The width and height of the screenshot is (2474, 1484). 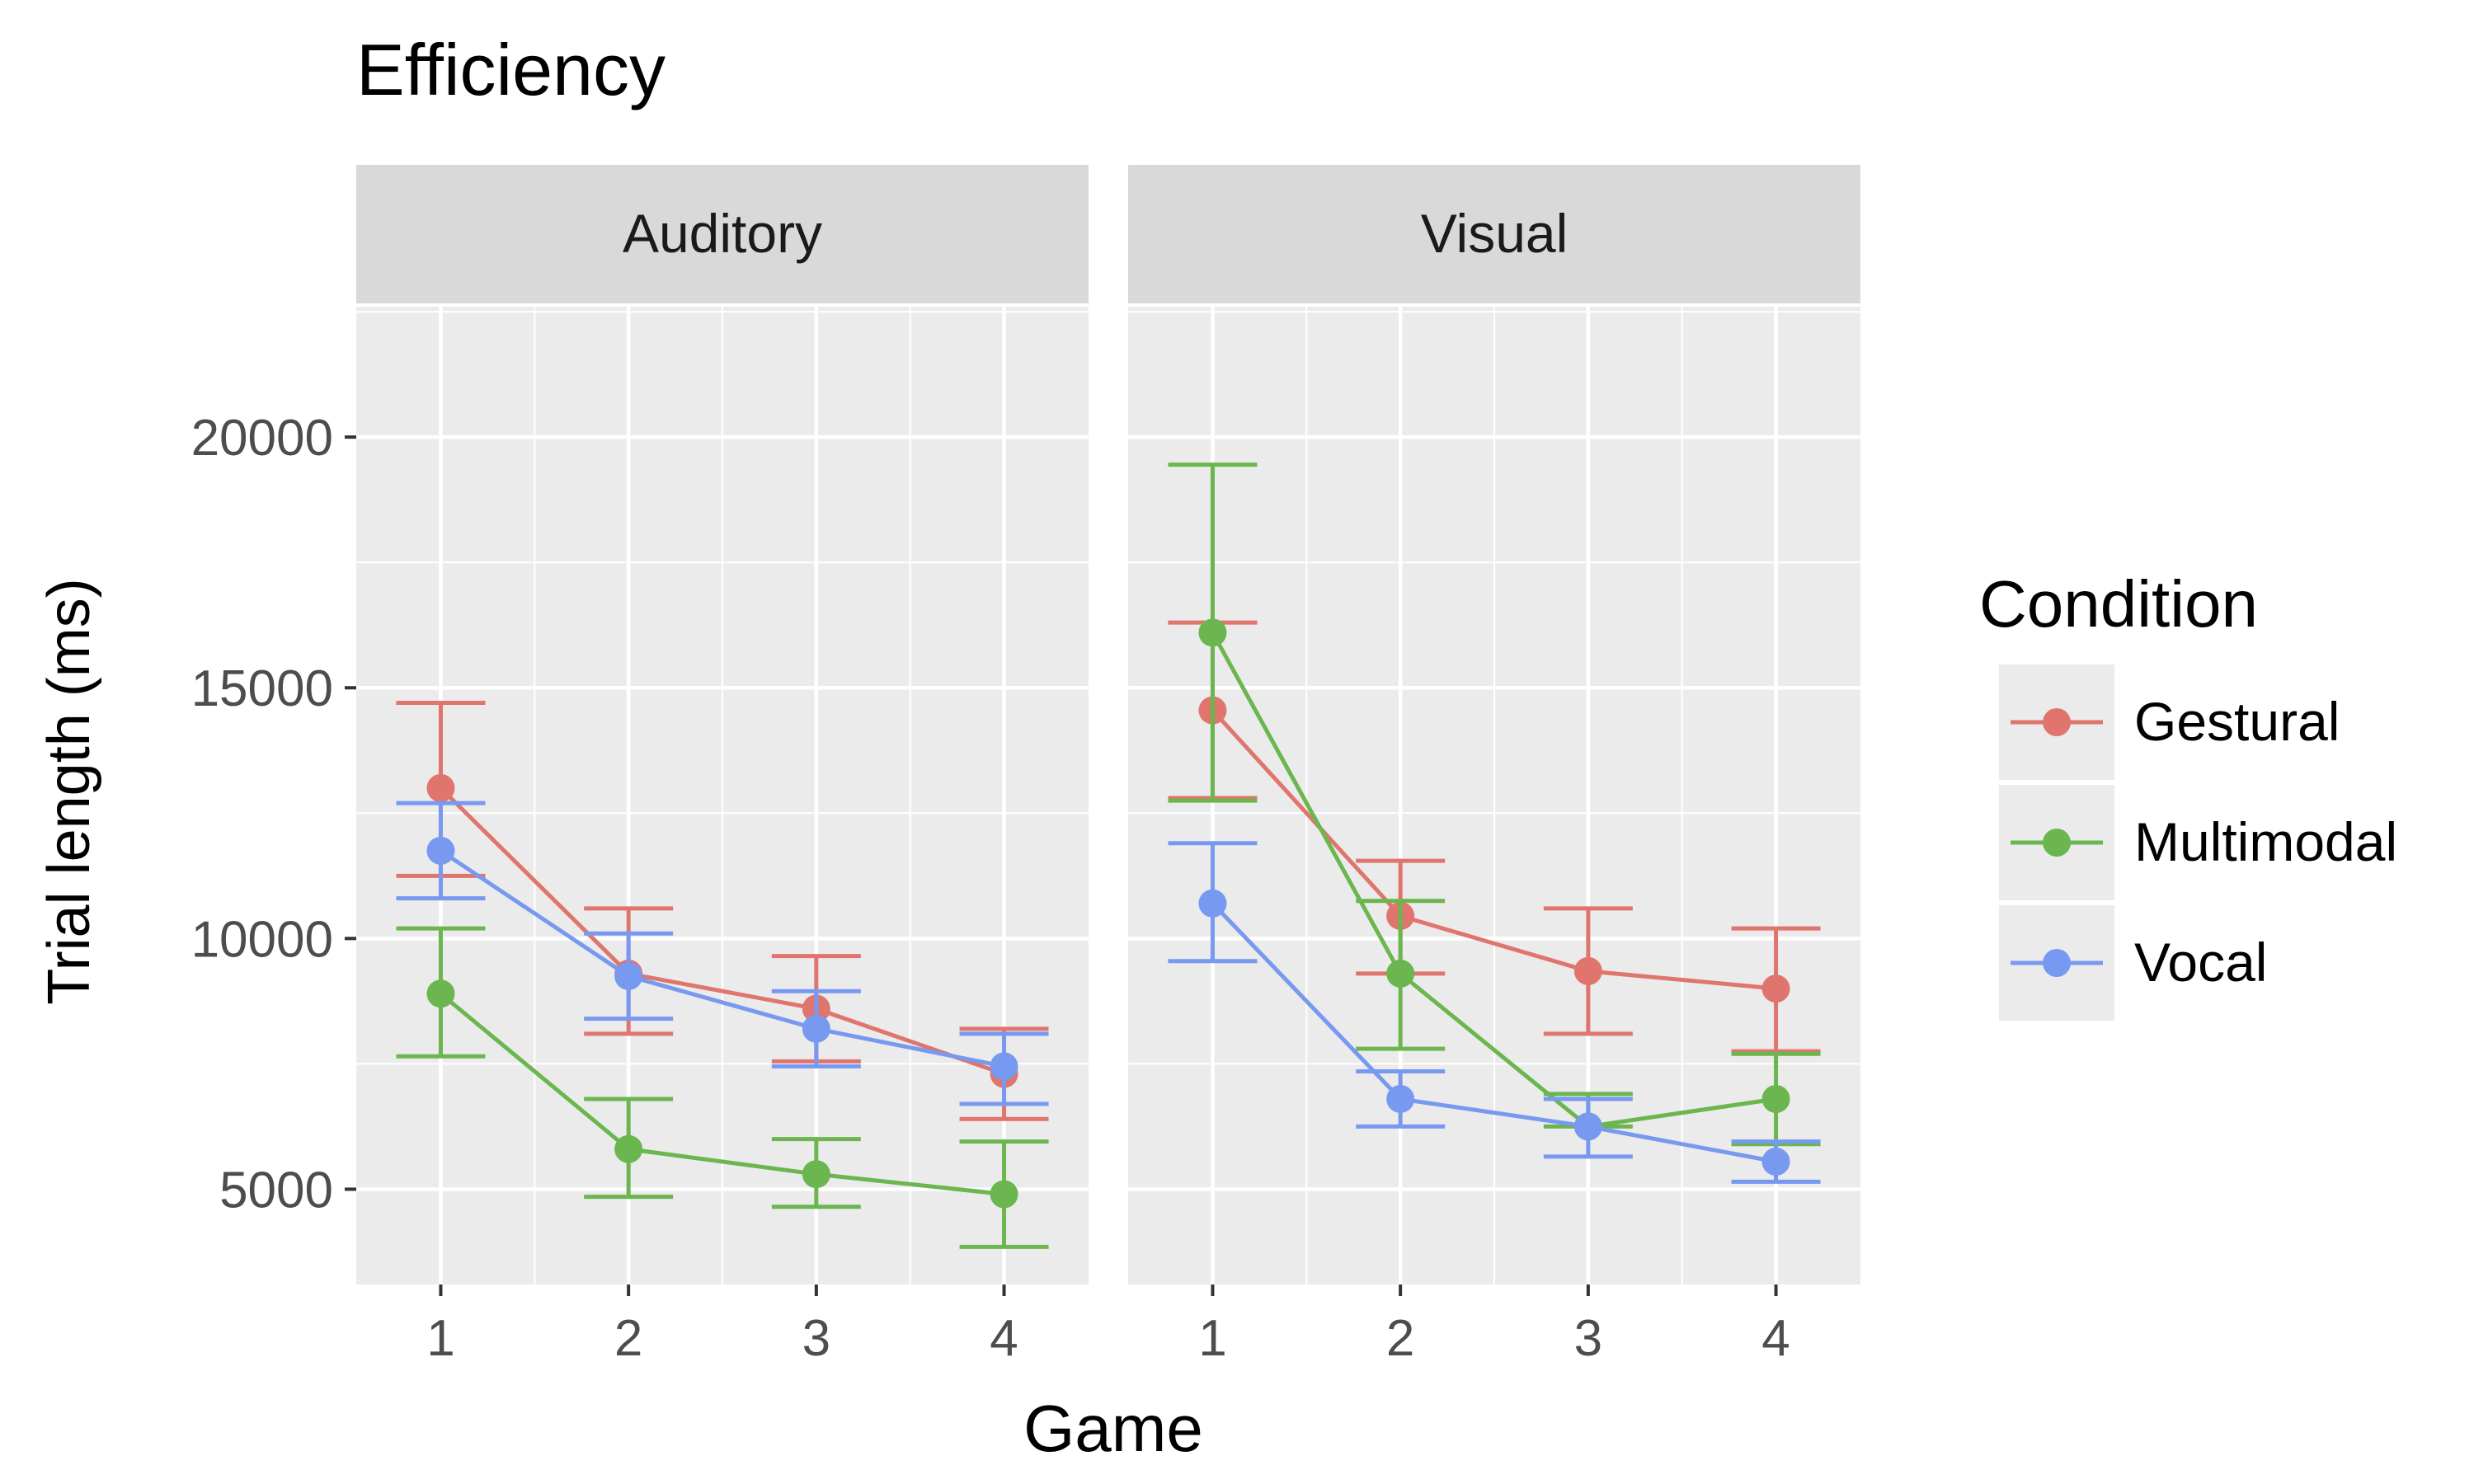 What do you see at coordinates (69, 791) in the screenshot?
I see `y-axis-label: Trial length (ms)` at bounding box center [69, 791].